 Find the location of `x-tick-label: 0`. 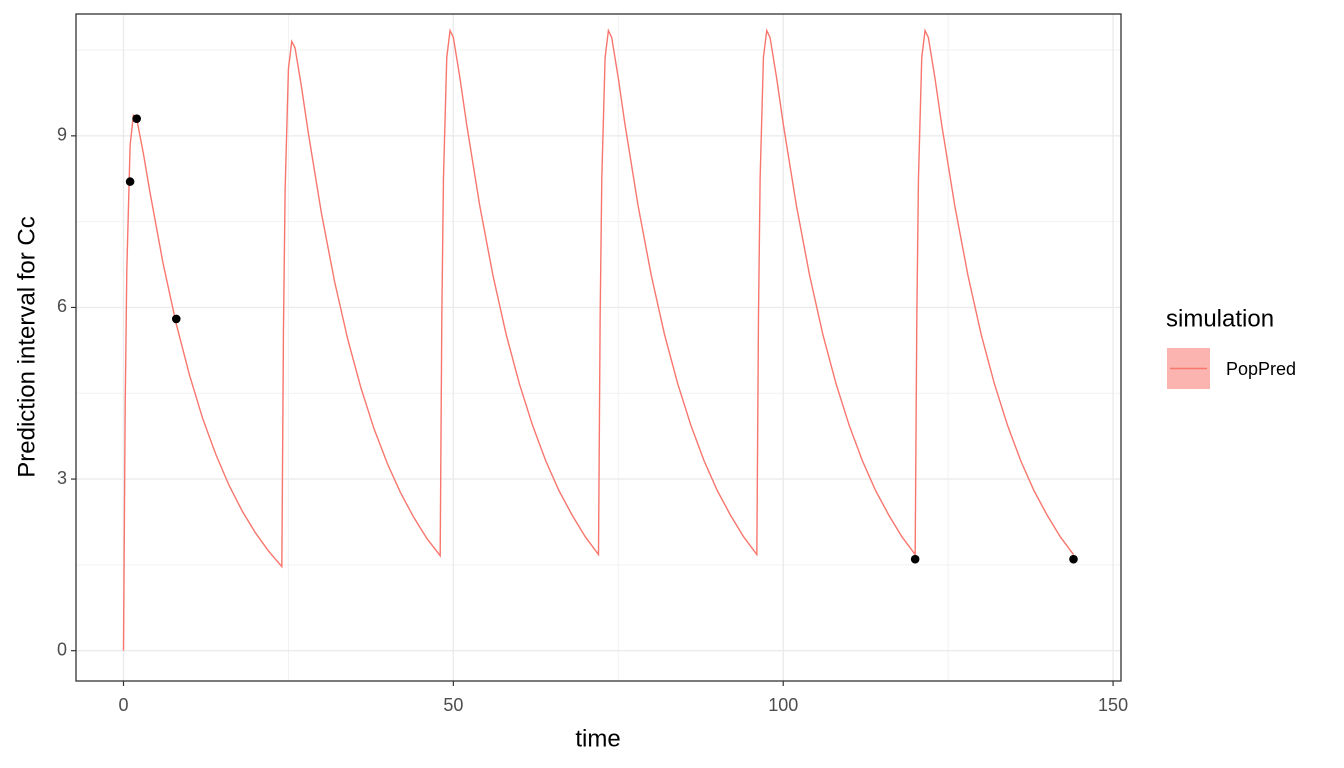

x-tick-label: 0 is located at coordinates (123, 705).